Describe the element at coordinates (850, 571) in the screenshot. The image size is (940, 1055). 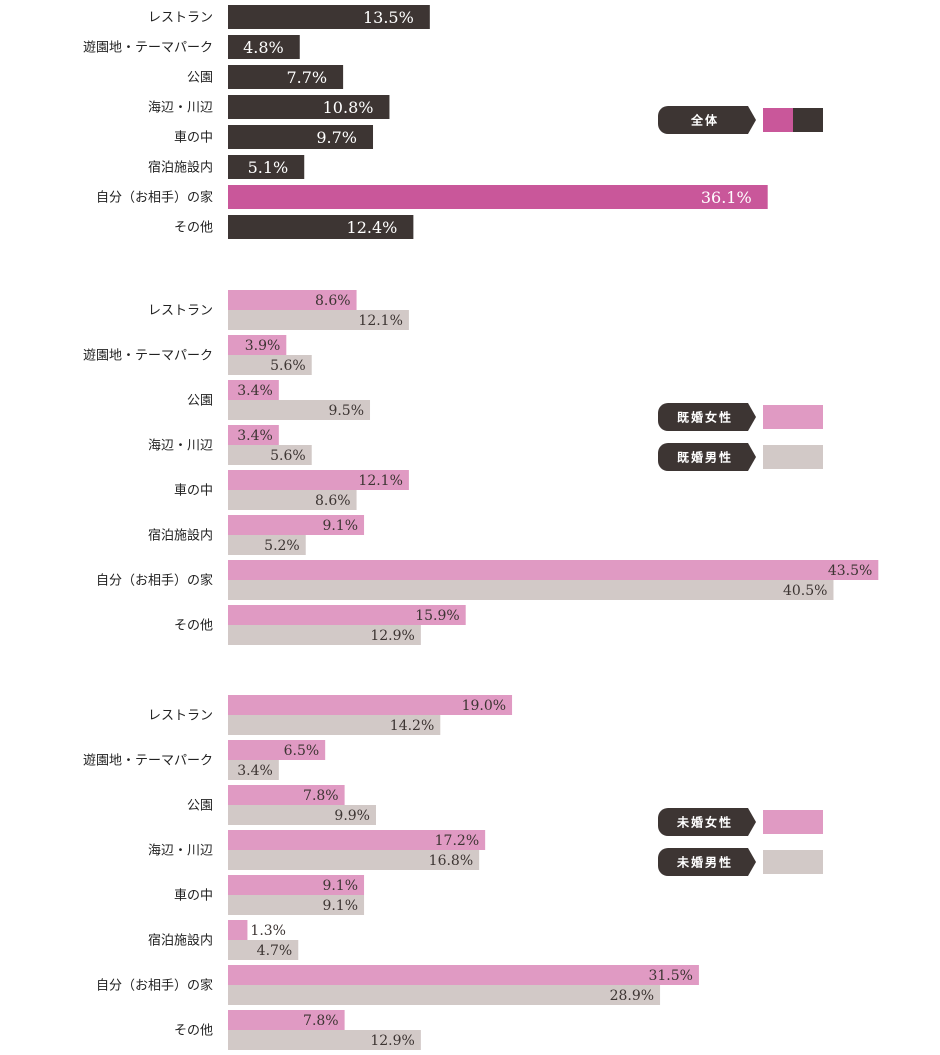
I see `bar-value-label: 43.5%` at that location.